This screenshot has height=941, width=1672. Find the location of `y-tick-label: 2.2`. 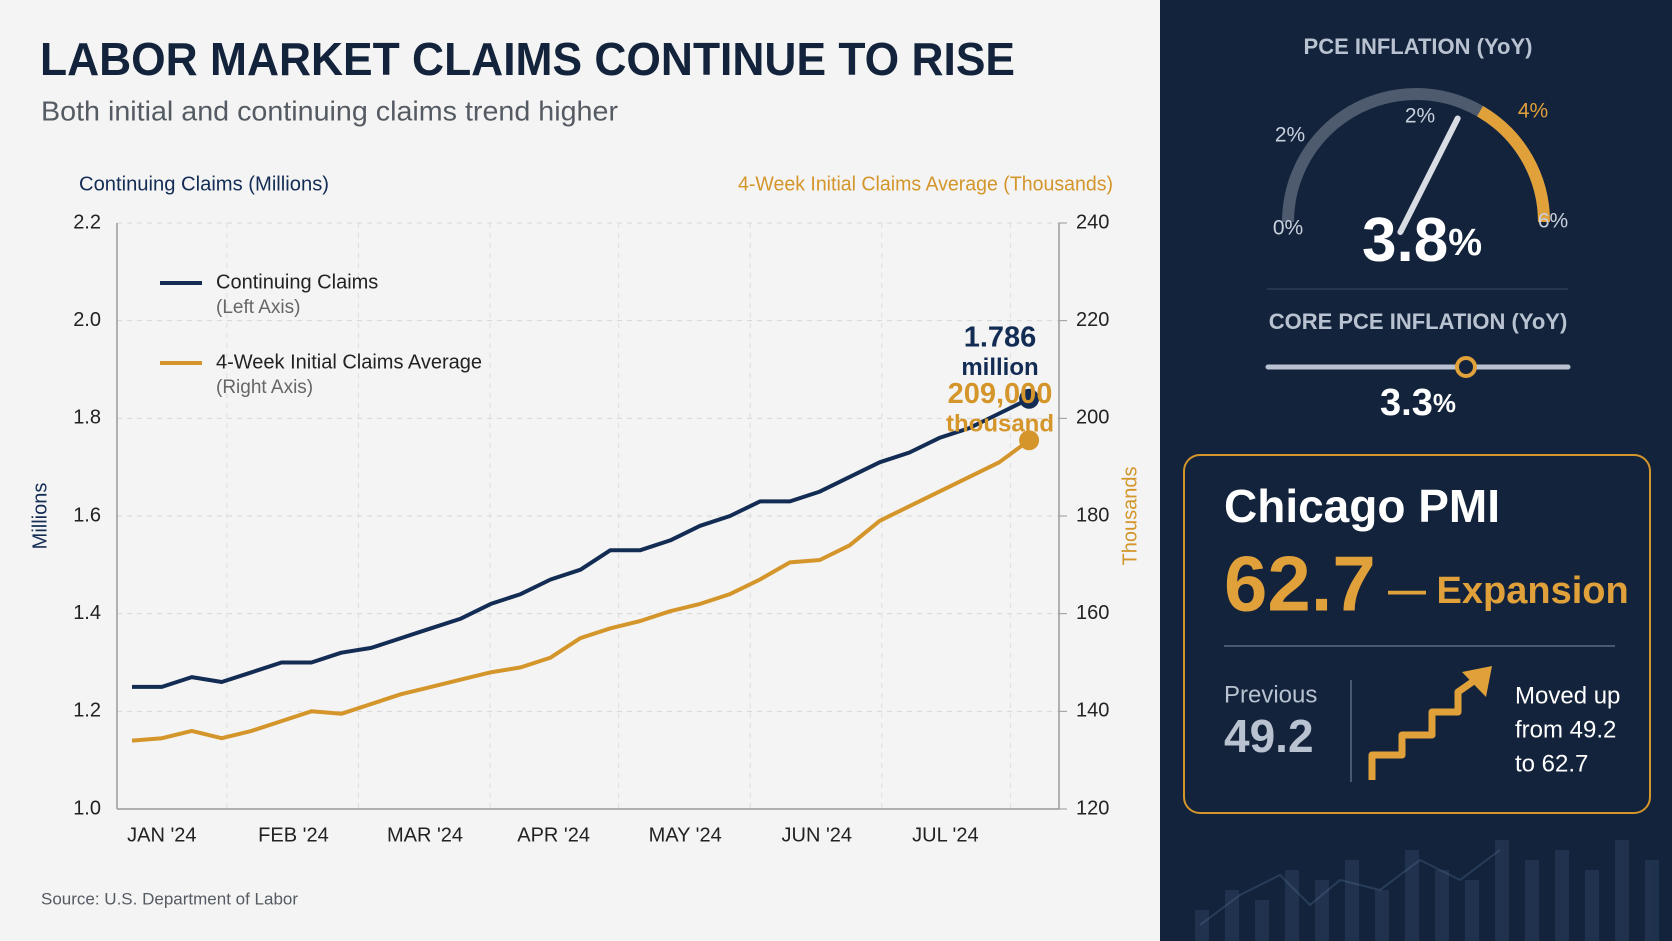

y-tick-label: 2.2 is located at coordinates (87, 222).